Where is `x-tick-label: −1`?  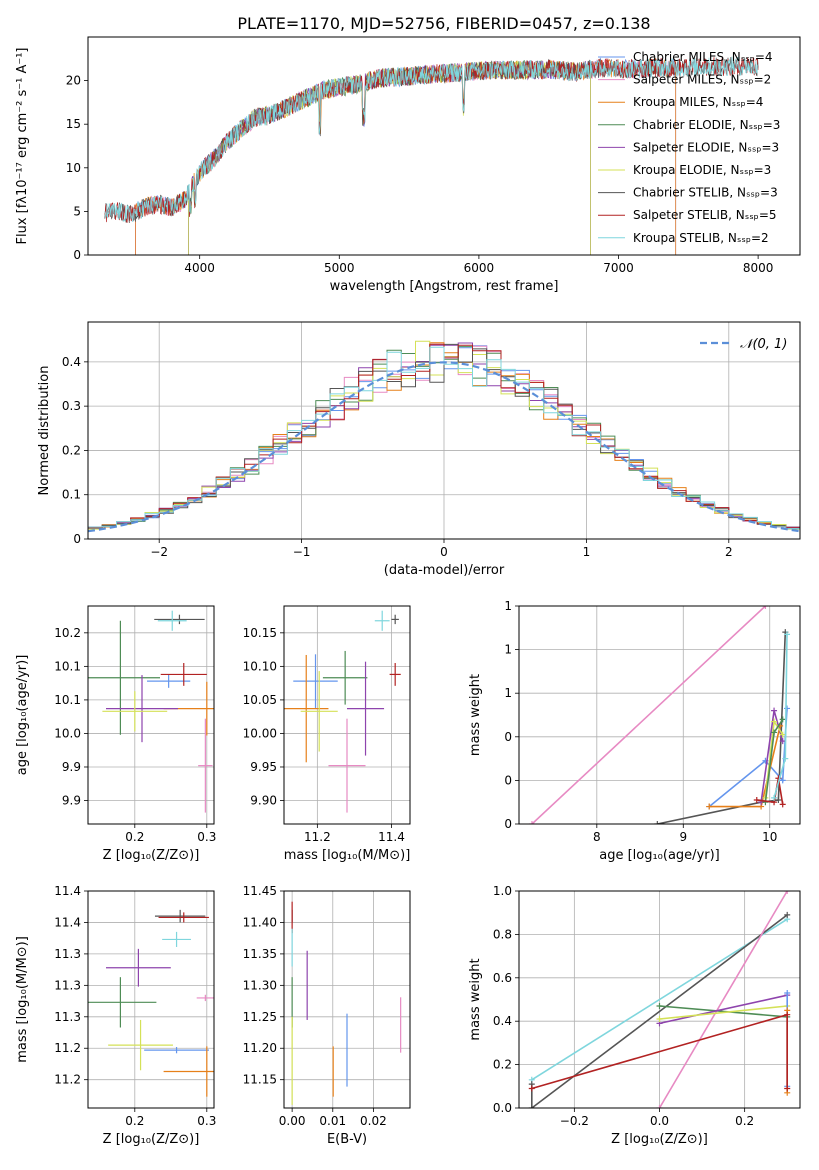
x-tick-label: −1 is located at coordinates (302, 552).